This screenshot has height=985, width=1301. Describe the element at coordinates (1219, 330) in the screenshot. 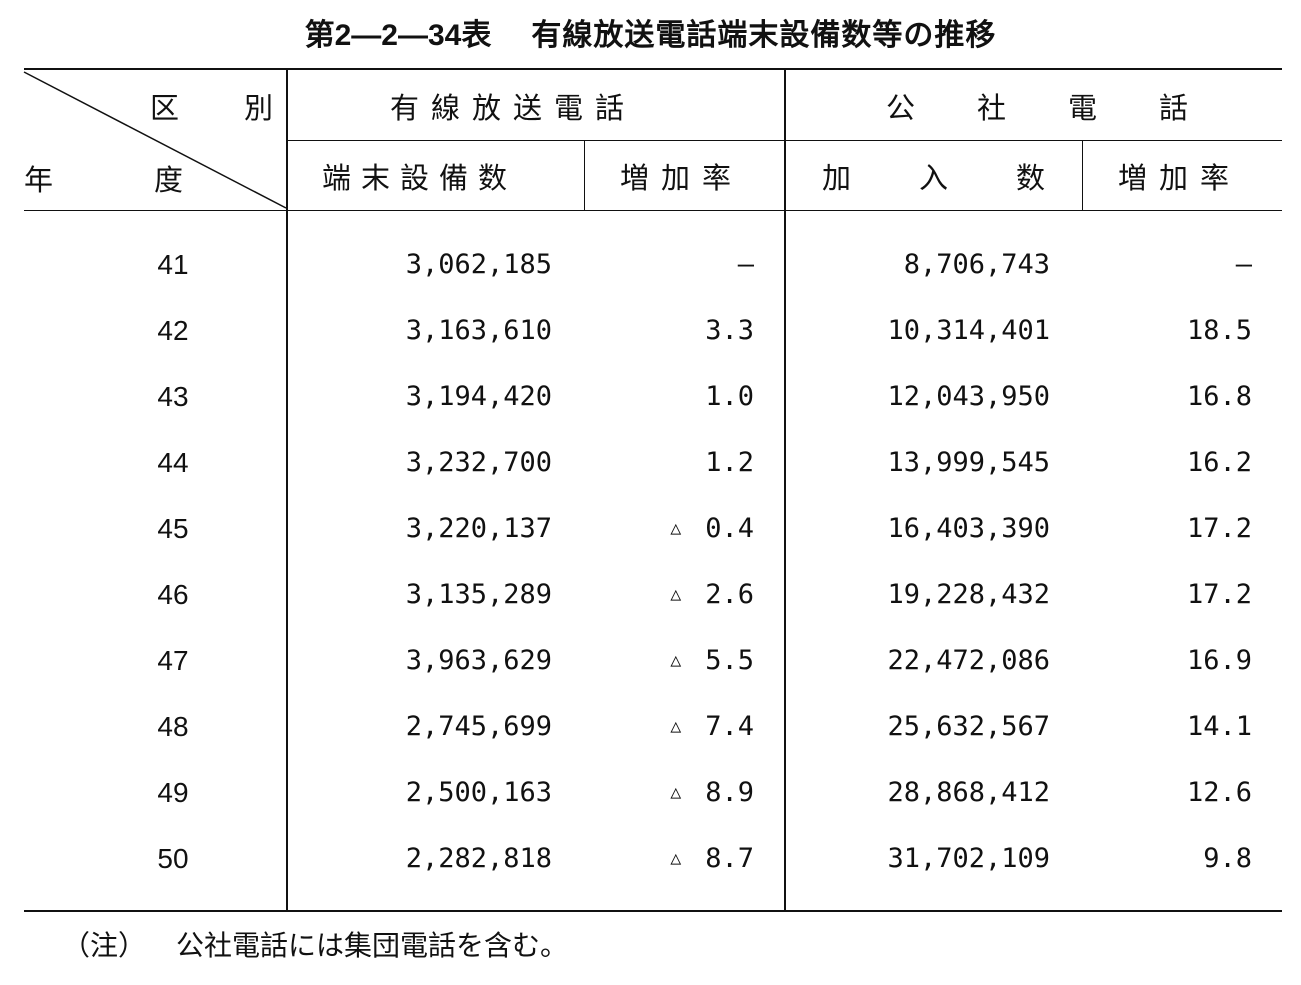

I see `cell-rate-2-value: 18.5` at that location.